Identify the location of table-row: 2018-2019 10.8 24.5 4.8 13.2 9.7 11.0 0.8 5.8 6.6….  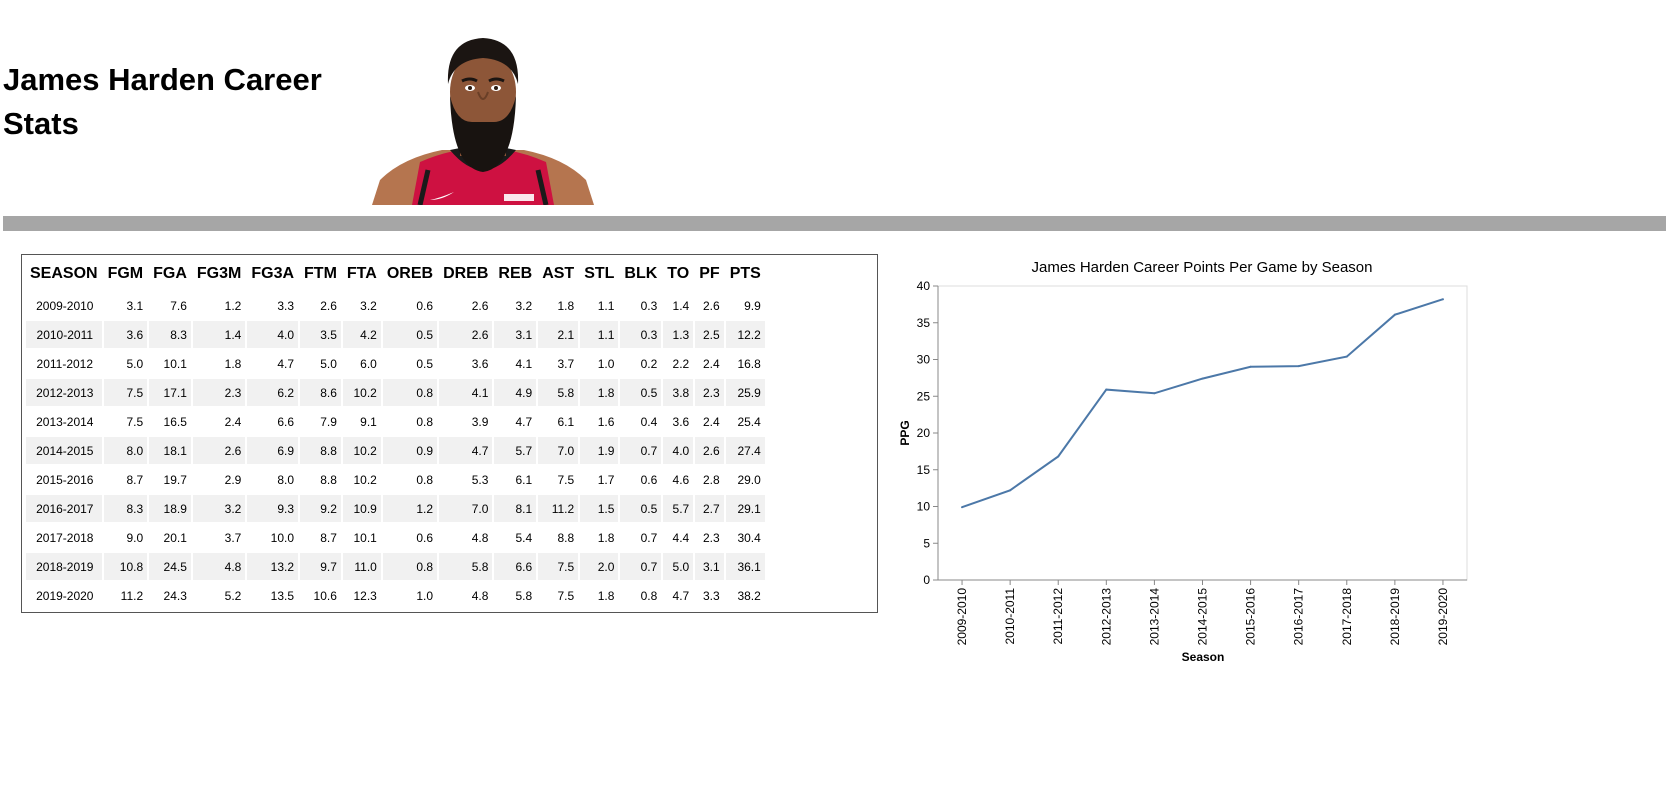
(395, 567).